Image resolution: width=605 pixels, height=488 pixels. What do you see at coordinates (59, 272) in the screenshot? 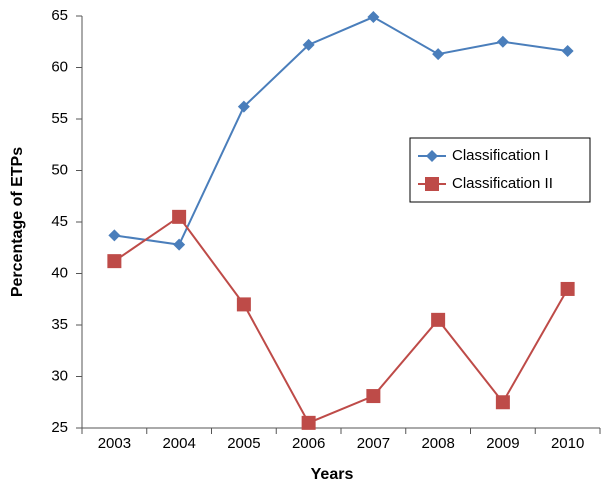
I see `y-tick-label: 40` at bounding box center [59, 272].